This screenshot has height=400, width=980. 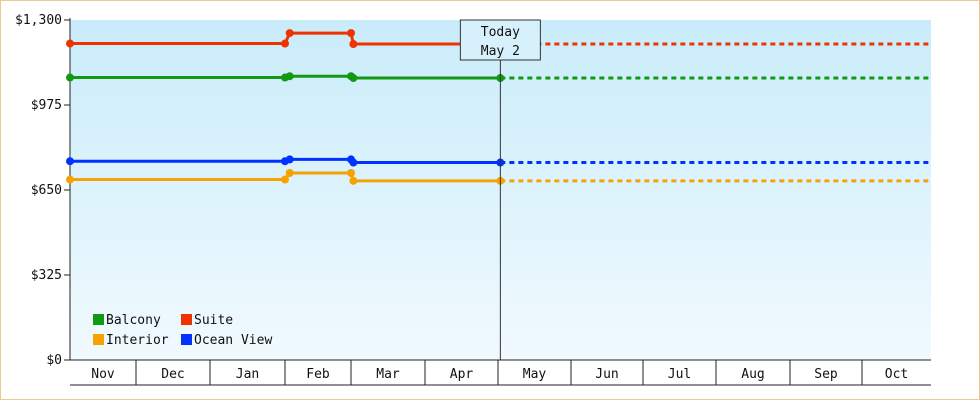 I want to click on suite-series-line, so click(x=285, y=38).